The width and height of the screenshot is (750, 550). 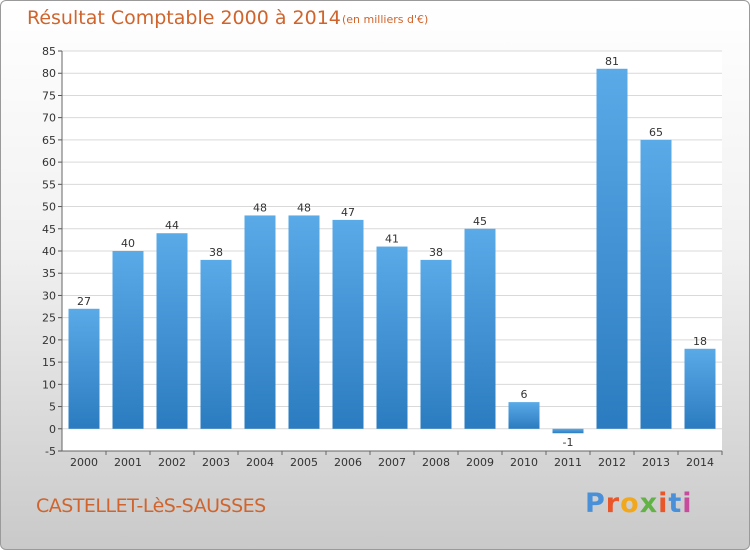 What do you see at coordinates (151, 506) in the screenshot?
I see `town-name: CASTELLET-LèS-SAUSSES` at bounding box center [151, 506].